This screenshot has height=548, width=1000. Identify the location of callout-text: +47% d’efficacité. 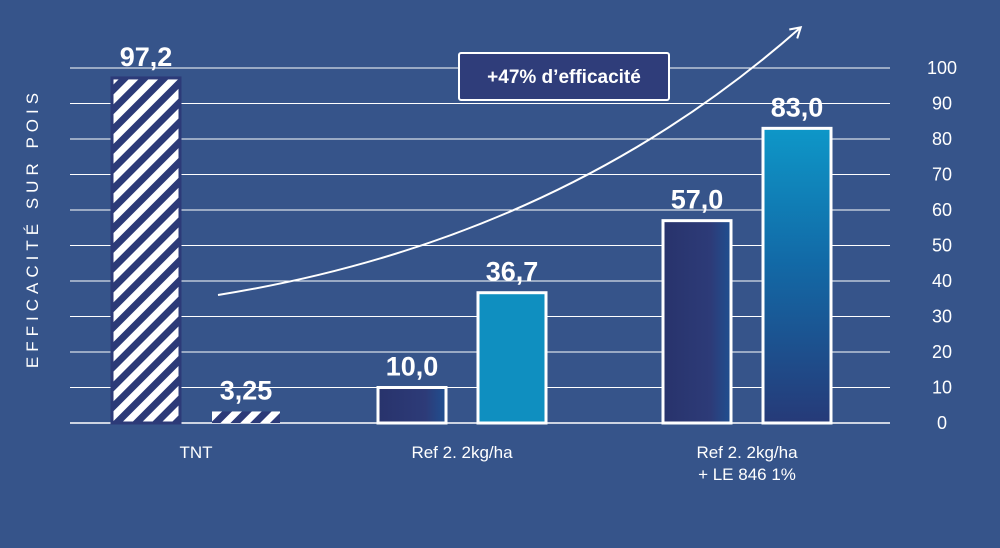
(564, 77).